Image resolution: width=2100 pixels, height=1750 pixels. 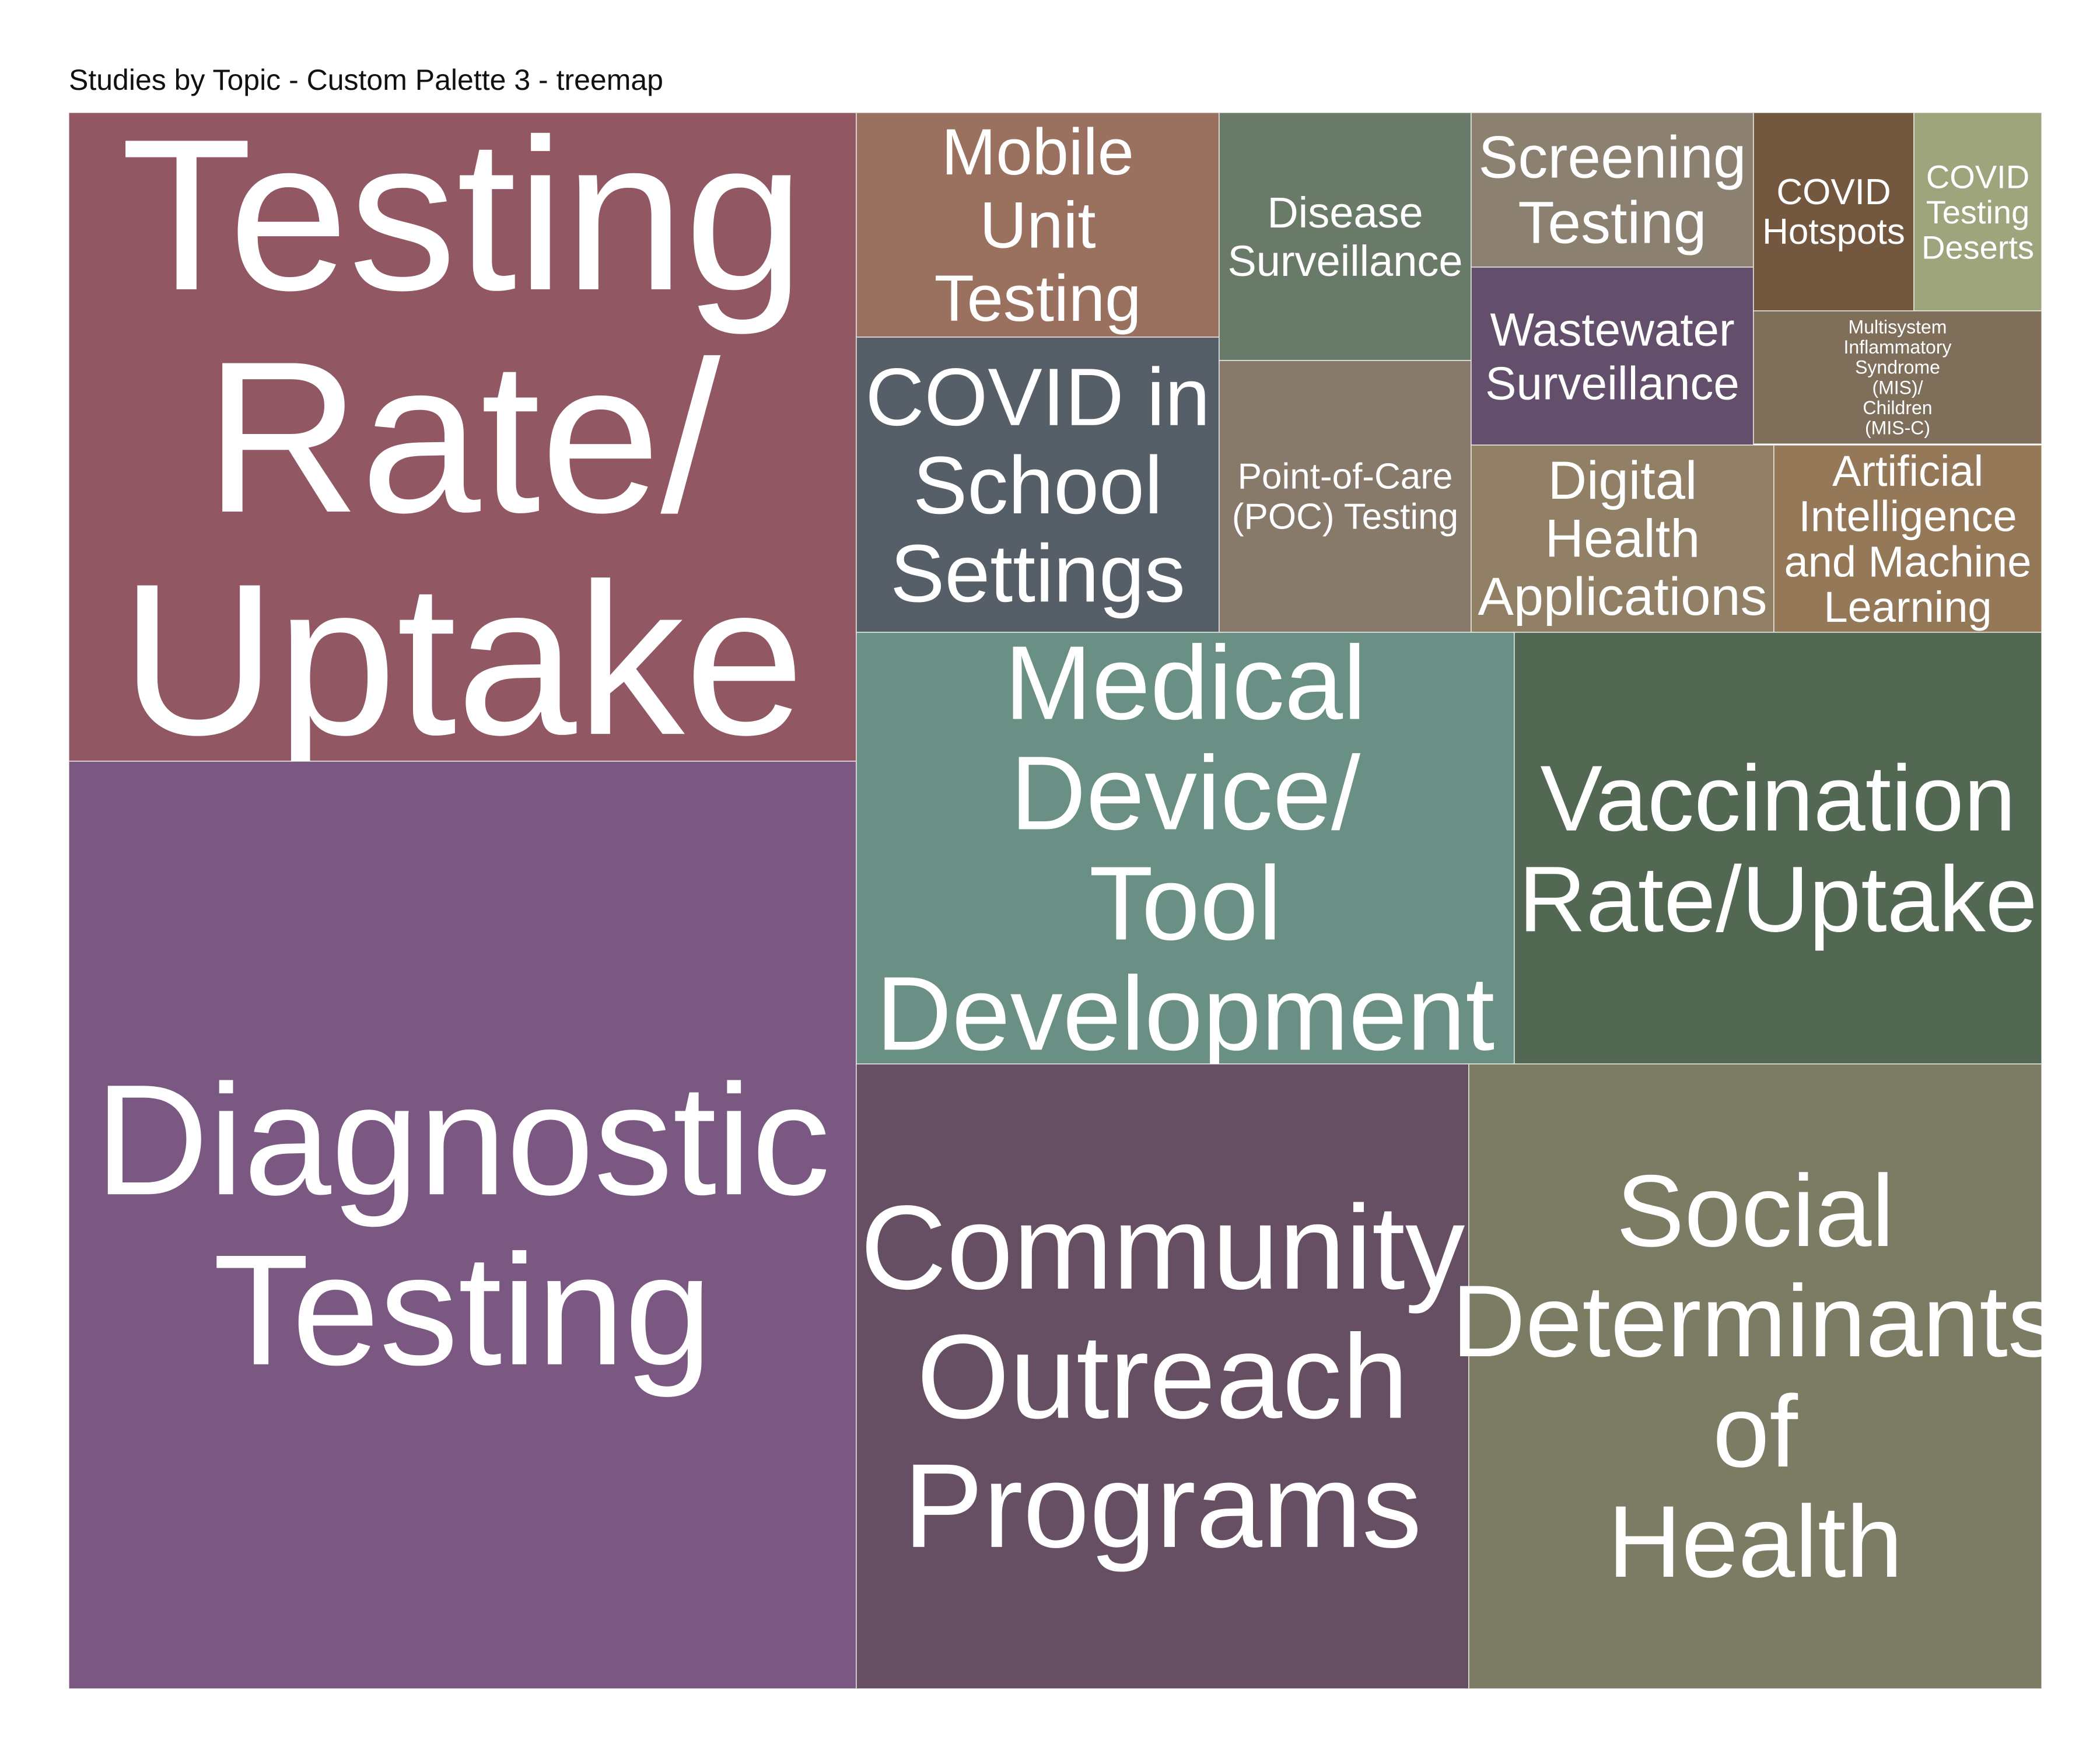 I want to click on tile-rect-covid-hotspots, so click(x=1834, y=212).